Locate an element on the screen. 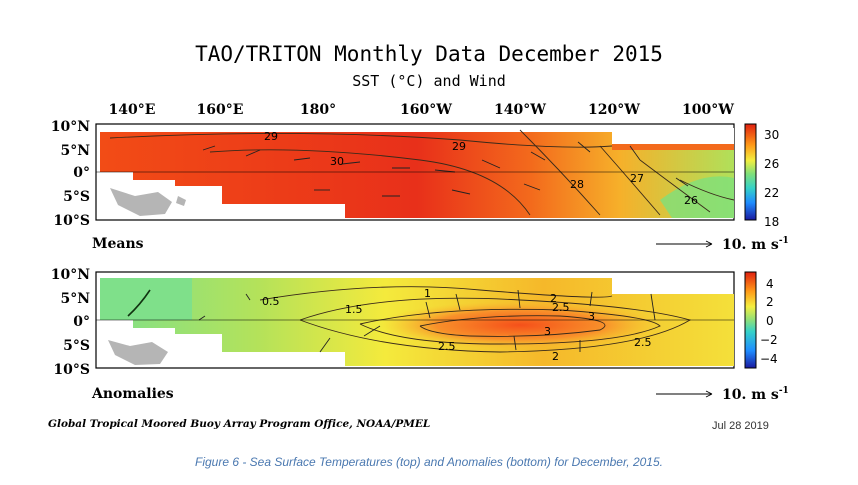  anomalies-colorbar-ticks: 4 2 0 −2 −4 is located at coordinates (769, 321).